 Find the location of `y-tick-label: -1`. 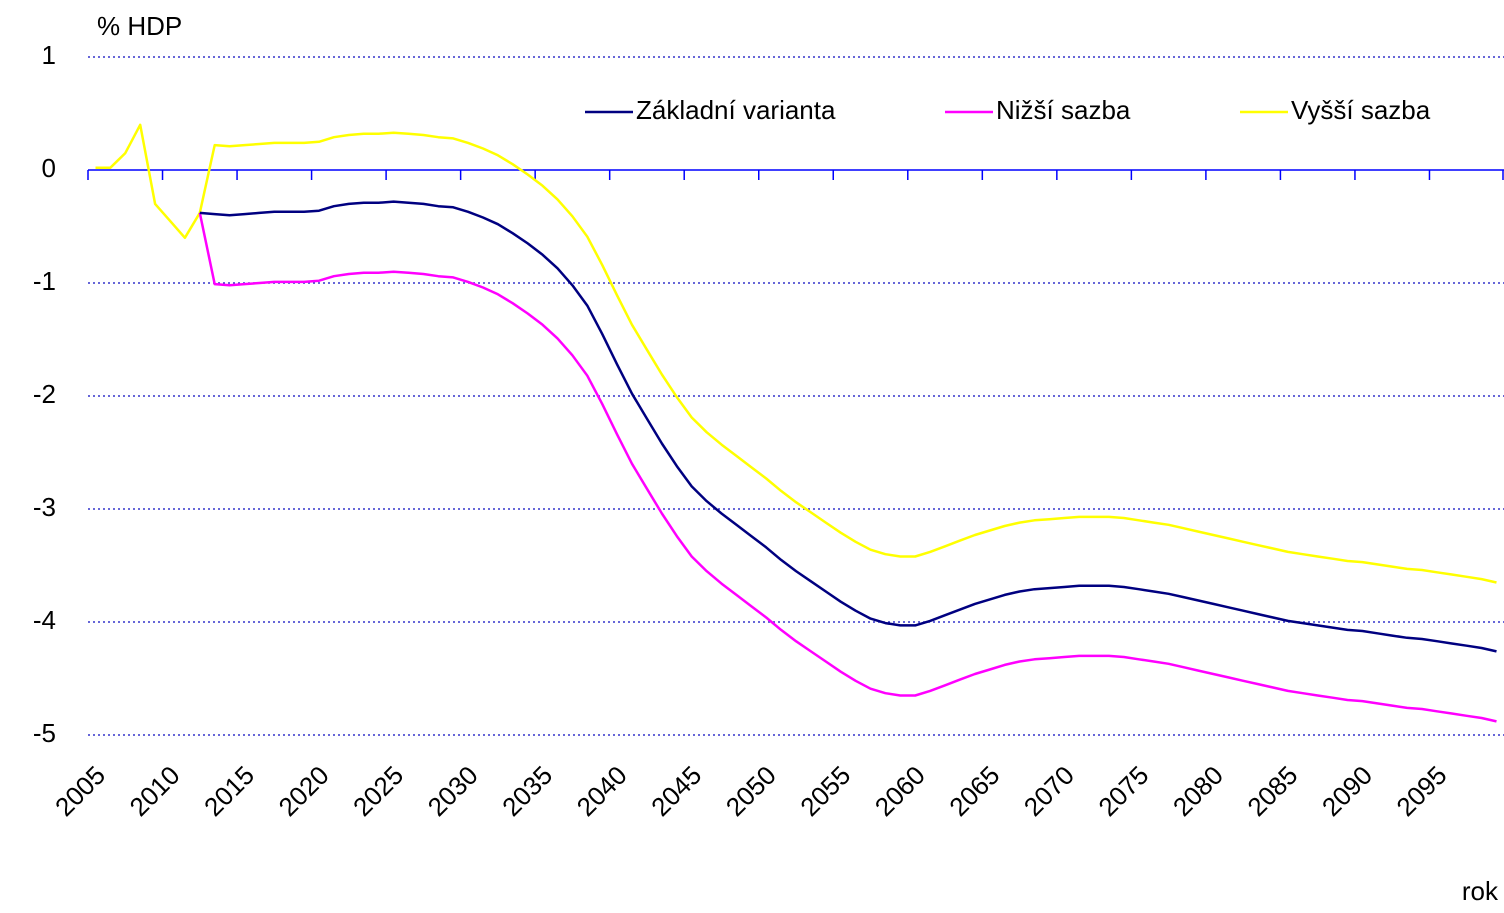

y-tick-label: -1 is located at coordinates (44, 281).